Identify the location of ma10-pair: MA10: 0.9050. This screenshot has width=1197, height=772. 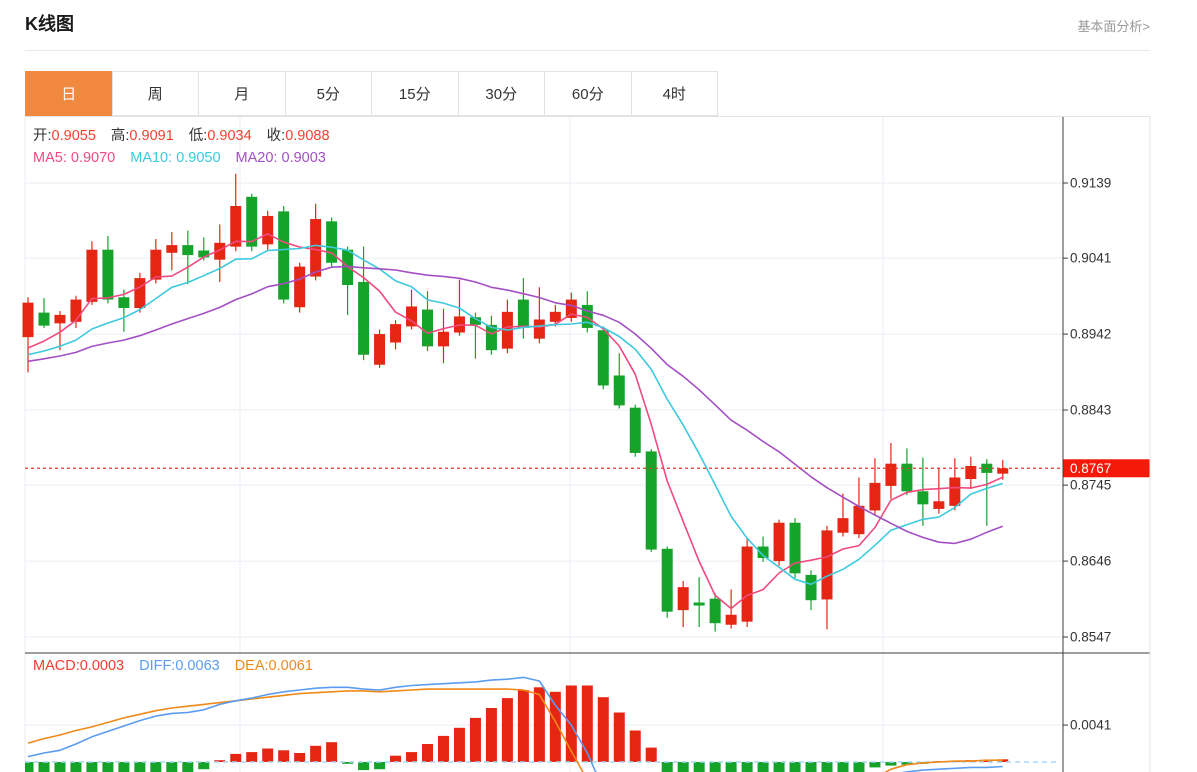
(175, 158).